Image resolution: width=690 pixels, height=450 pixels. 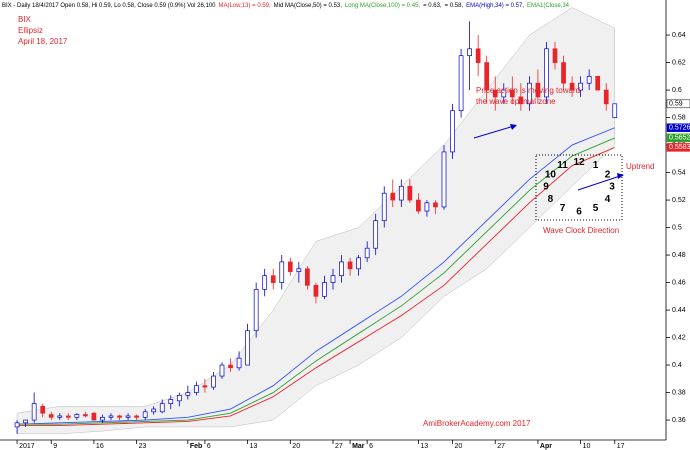 I want to click on y-tick-label: 0.52, so click(x=679, y=200).